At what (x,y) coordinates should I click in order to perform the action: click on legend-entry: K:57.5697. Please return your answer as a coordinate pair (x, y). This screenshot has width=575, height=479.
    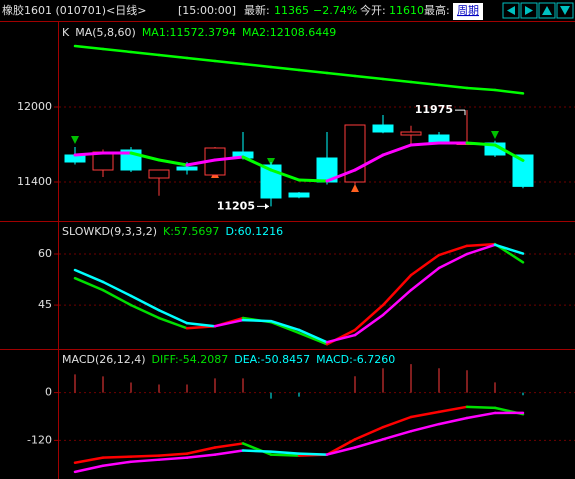
    Looking at the image, I should click on (191, 231).